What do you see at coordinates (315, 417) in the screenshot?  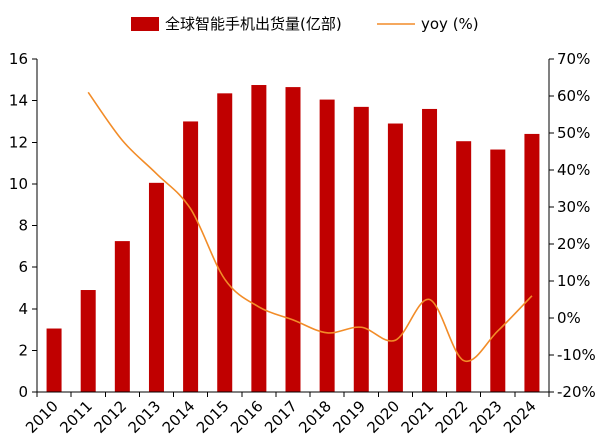 I see `x-tick-label: 2018` at bounding box center [315, 417].